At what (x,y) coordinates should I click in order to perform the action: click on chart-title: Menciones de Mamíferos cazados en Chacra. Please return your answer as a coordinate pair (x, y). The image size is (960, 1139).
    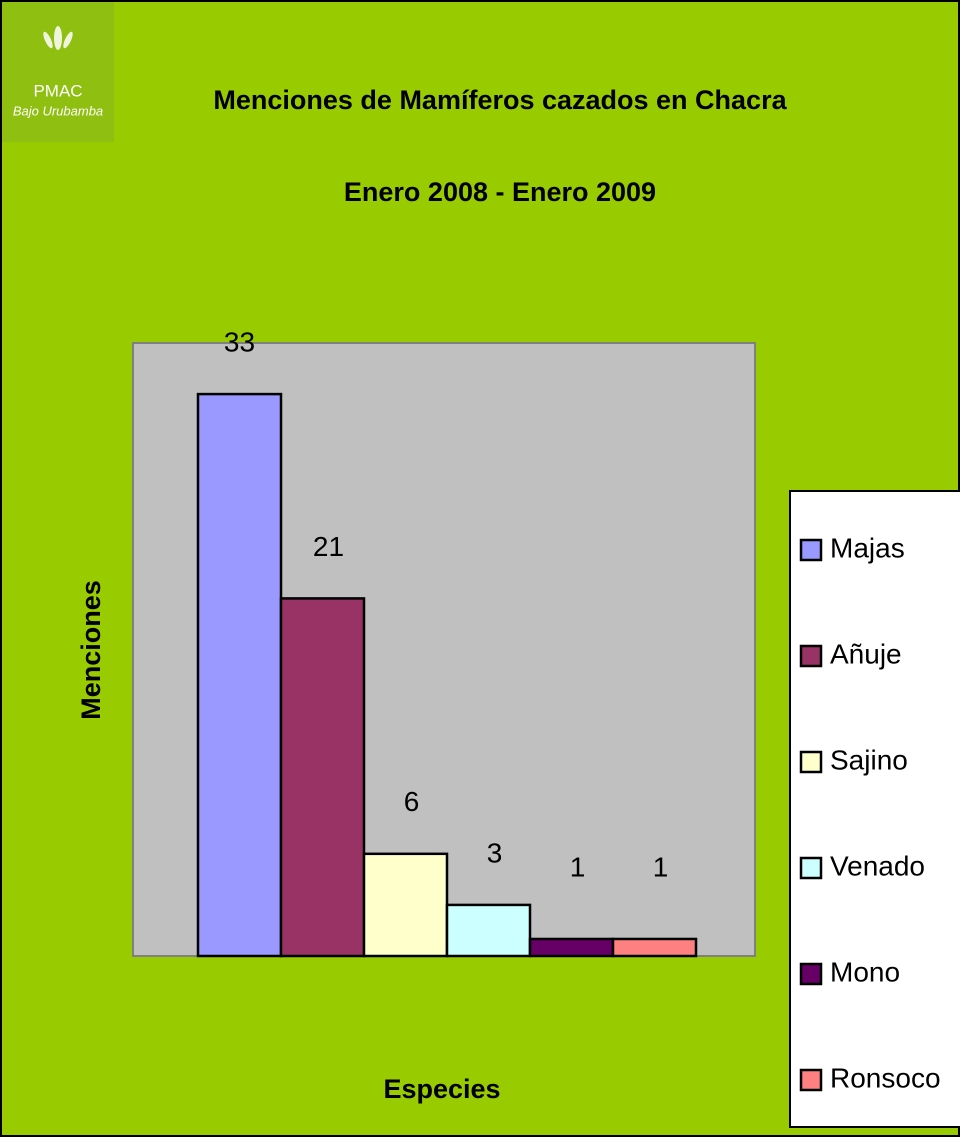
    Looking at the image, I should click on (500, 100).